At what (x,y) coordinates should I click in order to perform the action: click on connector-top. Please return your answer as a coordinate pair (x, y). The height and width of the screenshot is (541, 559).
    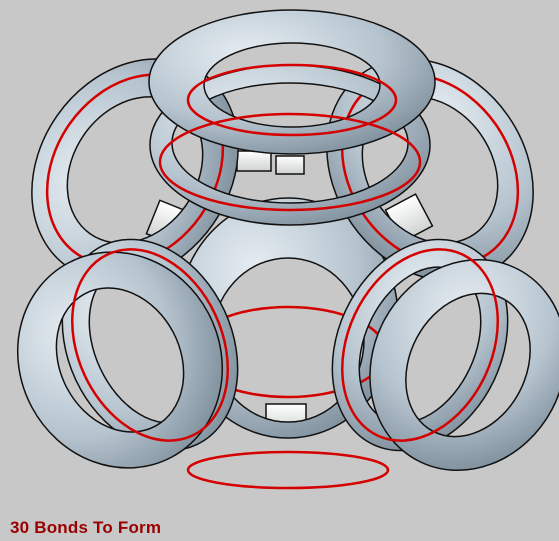
    Looking at the image, I should click on (270, 162).